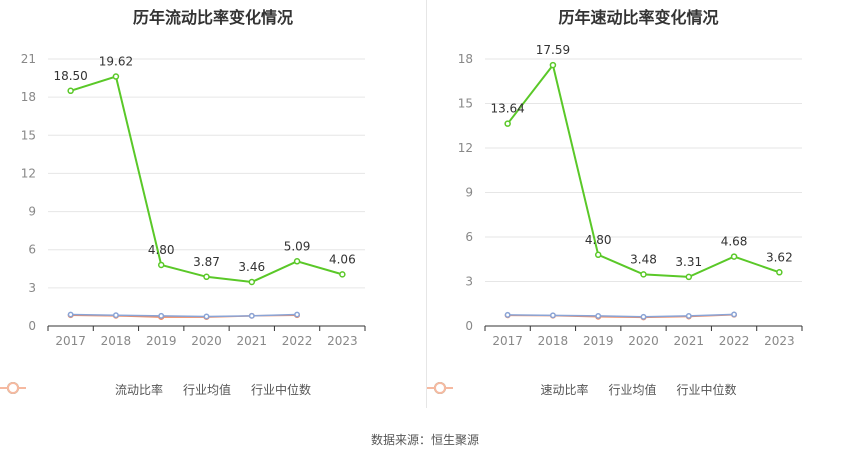  What do you see at coordinates (206, 262) in the screenshot?
I see `data-label: 3.87` at bounding box center [206, 262].